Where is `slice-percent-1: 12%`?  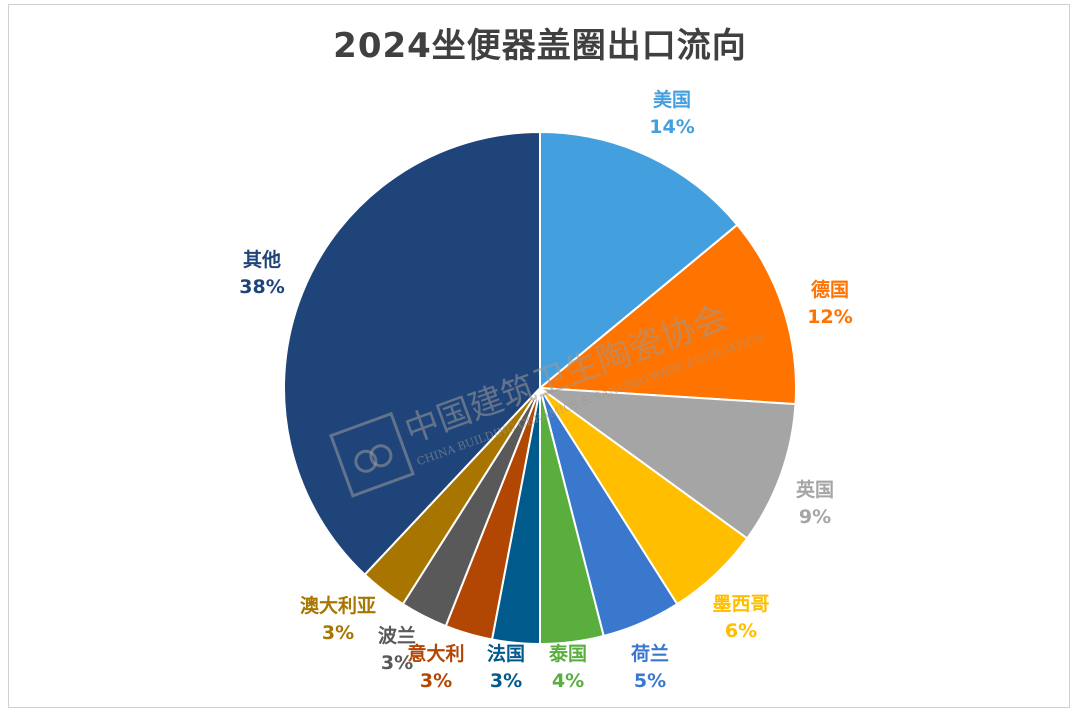
slice-percent-1: 12% is located at coordinates (829, 317).